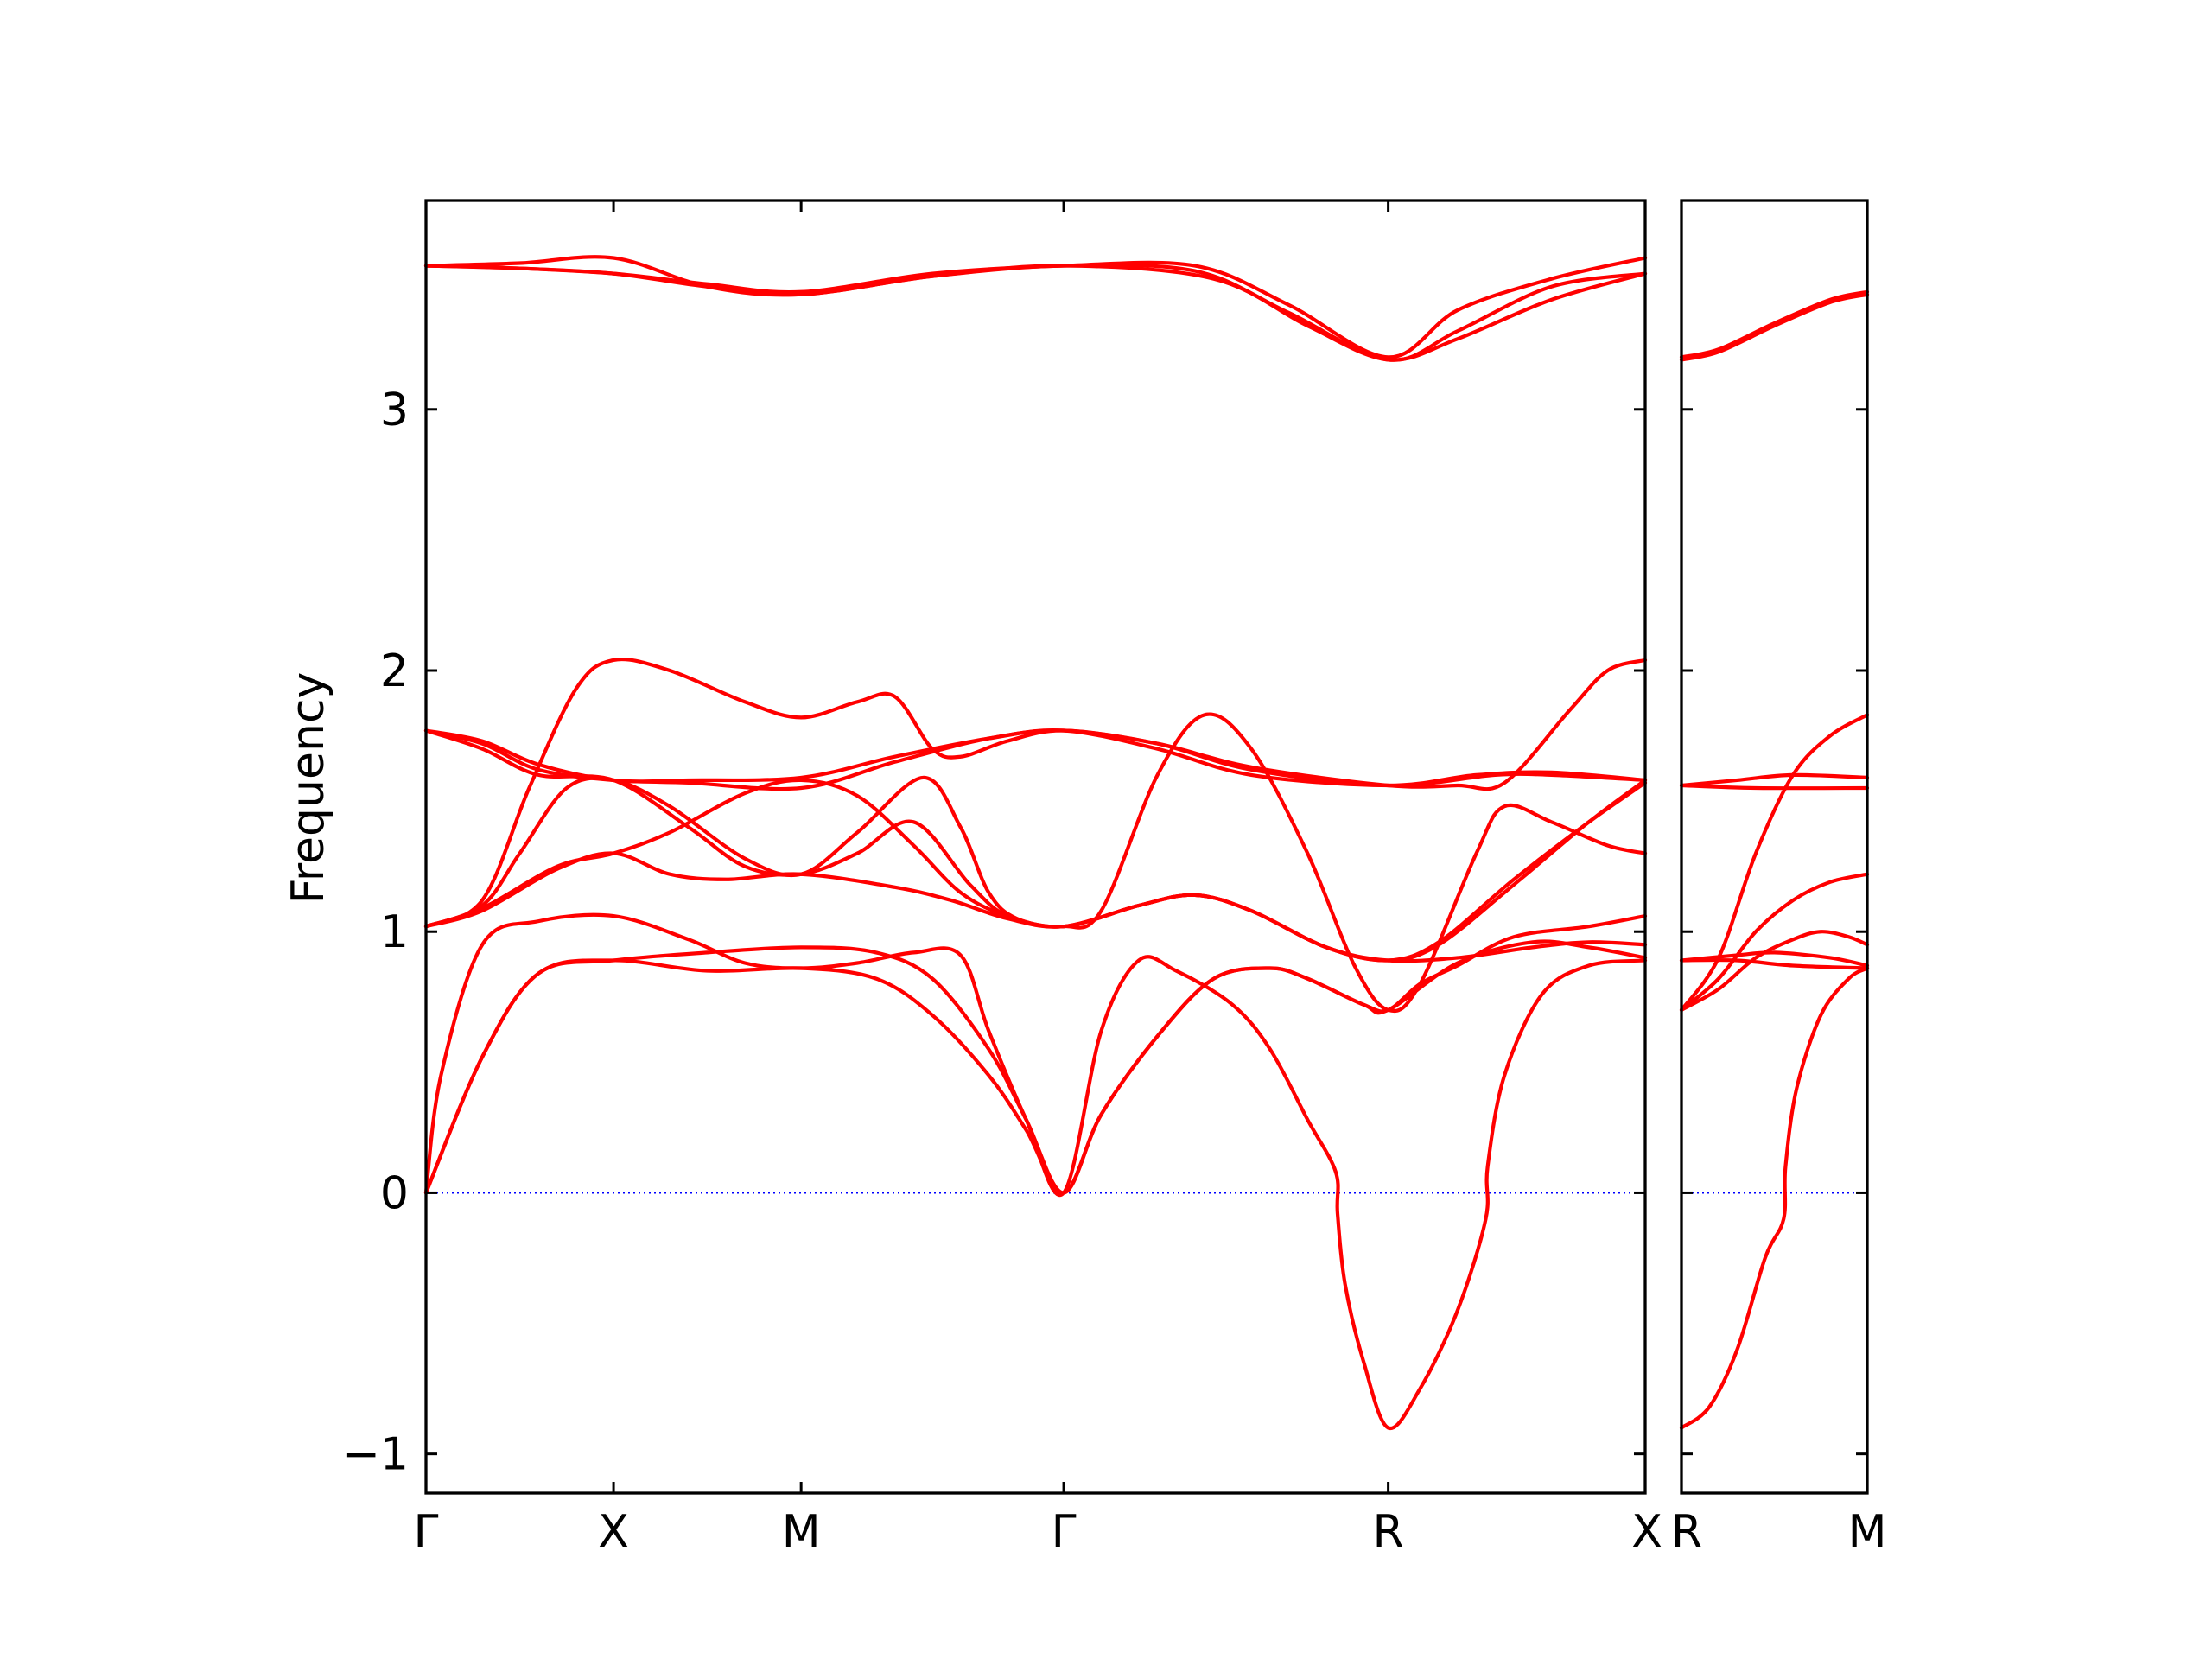 The image size is (2212, 1659). I want to click on y-tick-label: 2, so click(394, 671).